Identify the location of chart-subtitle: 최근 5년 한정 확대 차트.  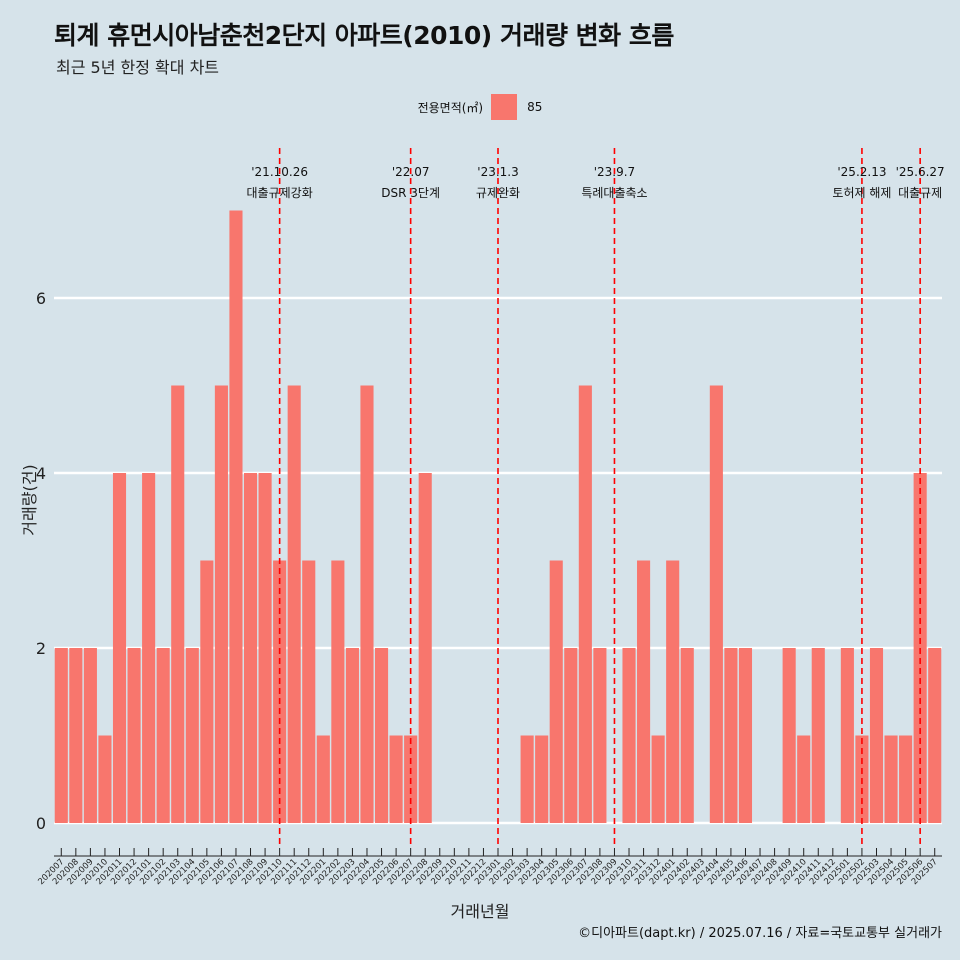
(138, 67).